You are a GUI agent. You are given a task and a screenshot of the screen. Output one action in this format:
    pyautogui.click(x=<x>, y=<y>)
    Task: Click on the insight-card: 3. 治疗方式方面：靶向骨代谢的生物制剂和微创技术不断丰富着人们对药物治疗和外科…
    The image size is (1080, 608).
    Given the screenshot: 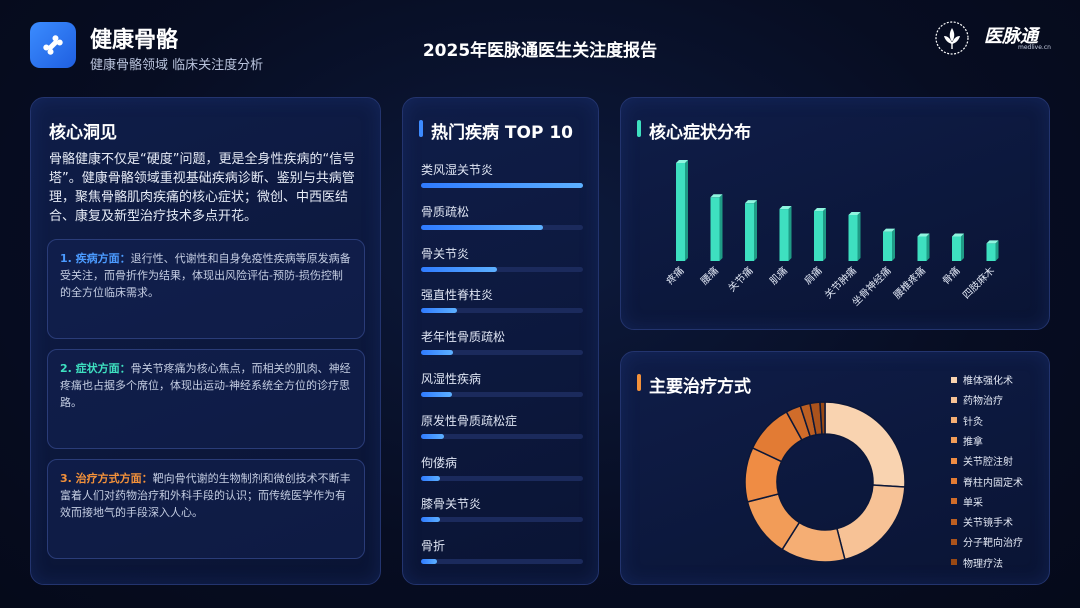 What is the action you would take?
    pyautogui.click(x=206, y=509)
    